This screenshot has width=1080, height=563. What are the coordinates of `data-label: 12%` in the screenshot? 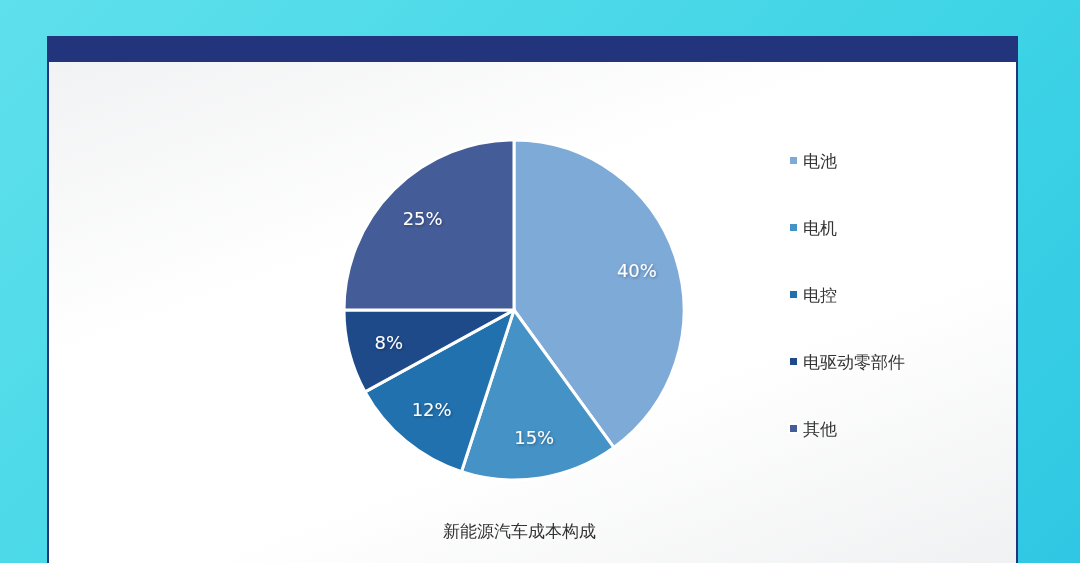 It's located at (431, 410).